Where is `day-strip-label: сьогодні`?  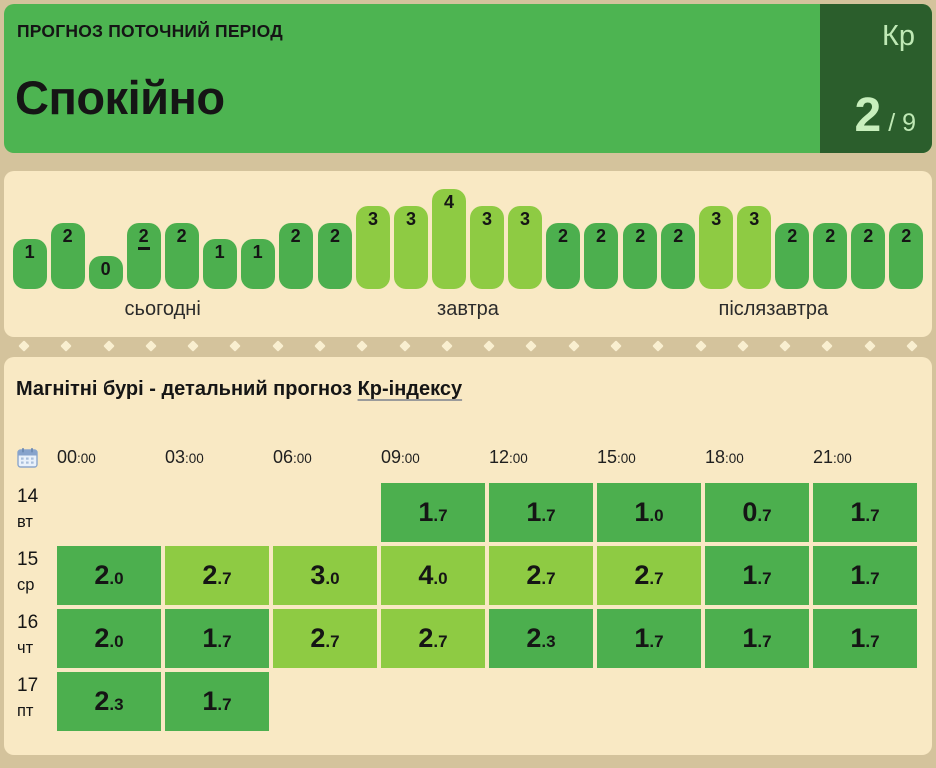
day-strip-label: сьогодні is located at coordinates (162, 309).